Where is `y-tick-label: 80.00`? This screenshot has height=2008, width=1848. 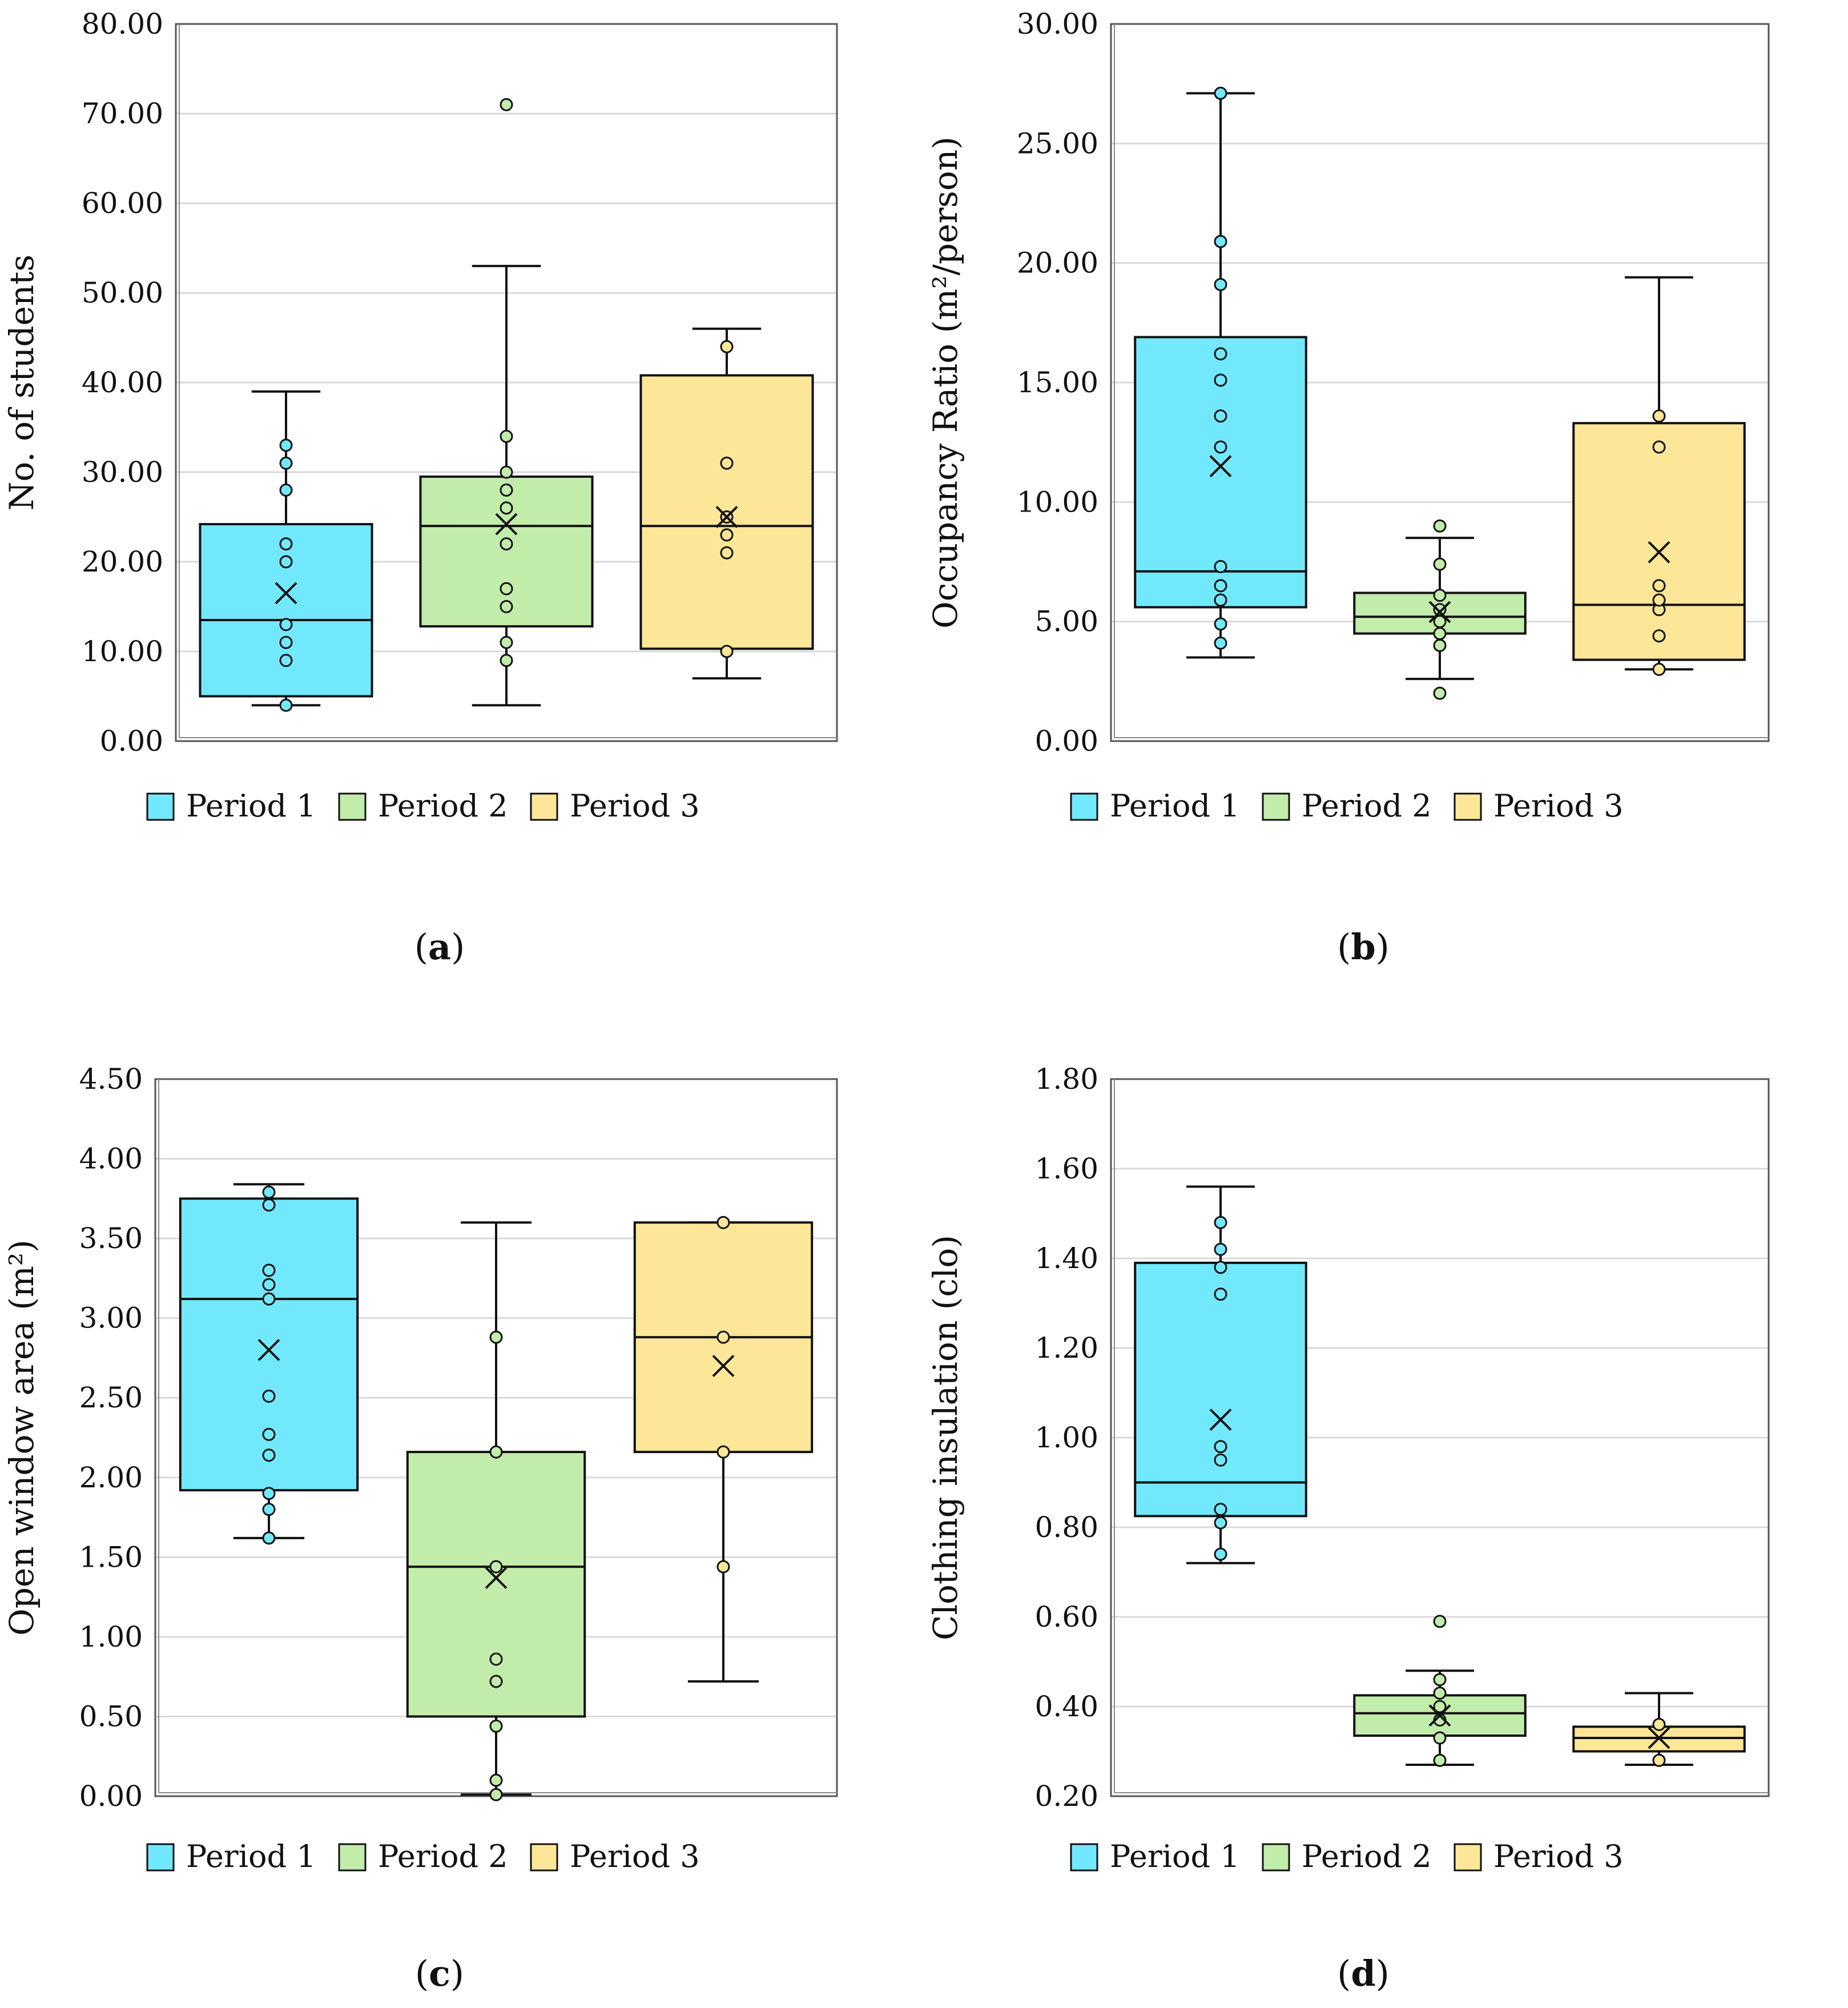
y-tick-label: 80.00 is located at coordinates (122, 24).